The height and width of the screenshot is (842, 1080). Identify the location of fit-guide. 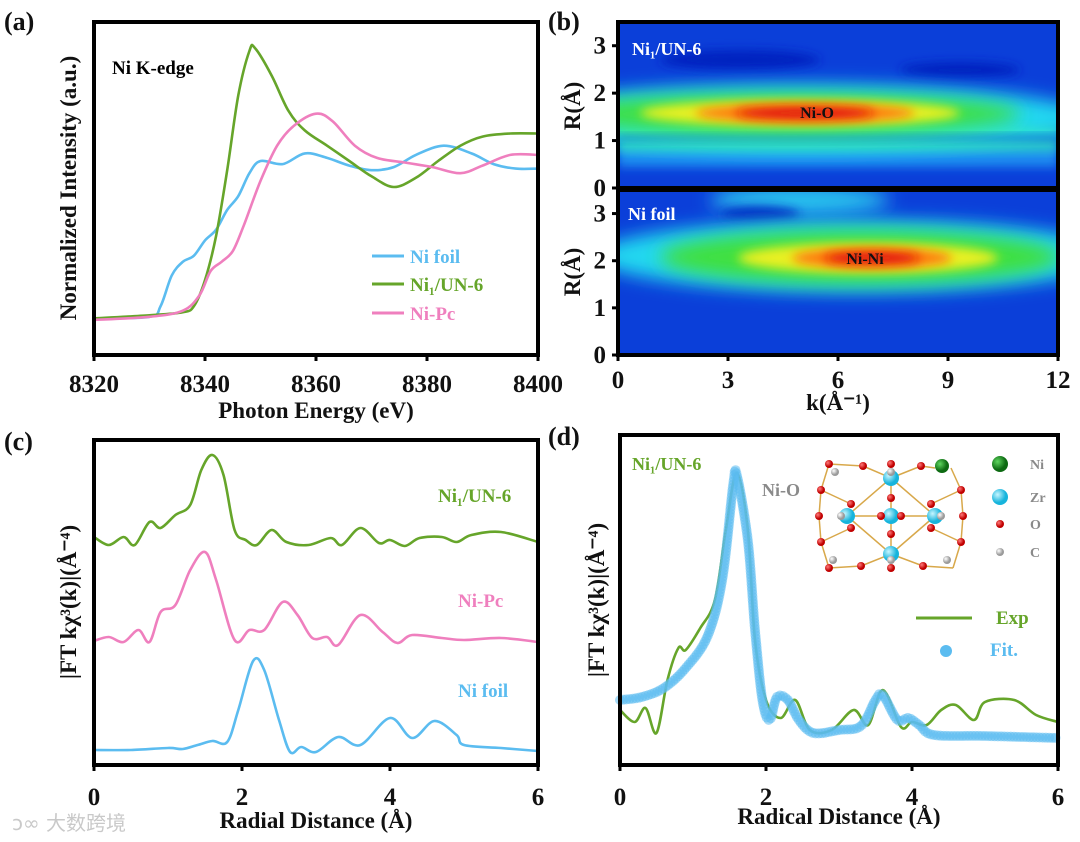
(839, 604).